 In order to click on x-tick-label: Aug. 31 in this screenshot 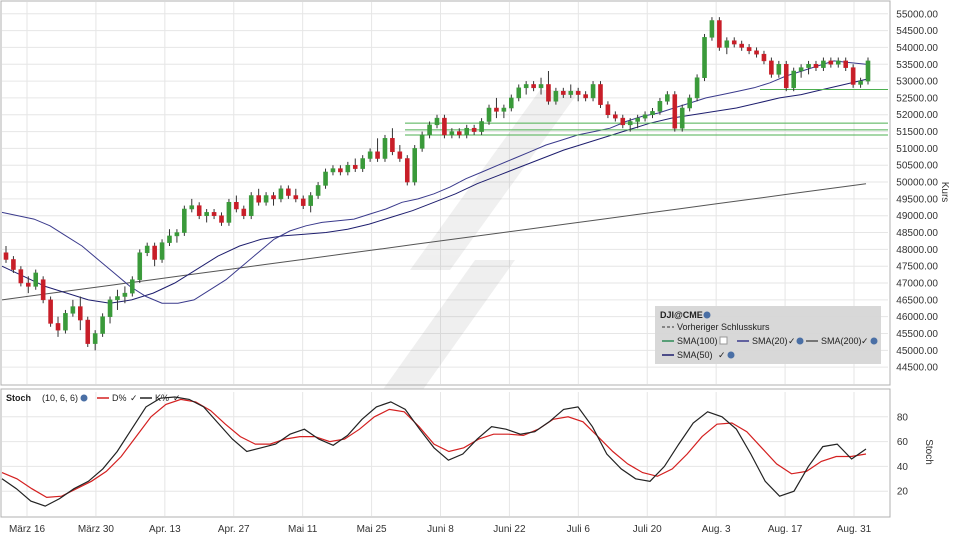, I will do `click(854, 529)`.